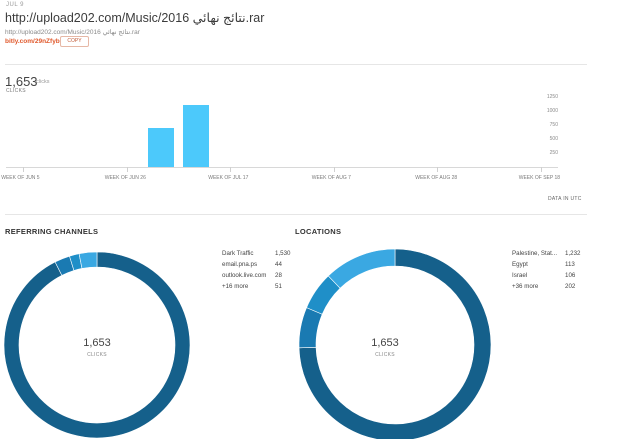 The width and height of the screenshot is (637, 439). I want to click on referrers-donut-chart, so click(97, 345).